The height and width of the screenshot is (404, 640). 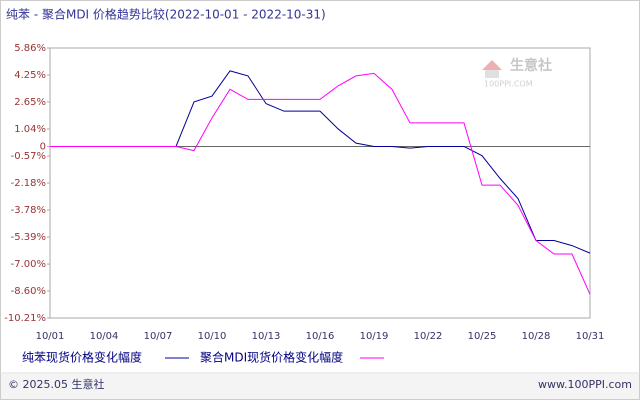 What do you see at coordinates (28, 183) in the screenshot?
I see `y-tick-label: -2.18%` at bounding box center [28, 183].